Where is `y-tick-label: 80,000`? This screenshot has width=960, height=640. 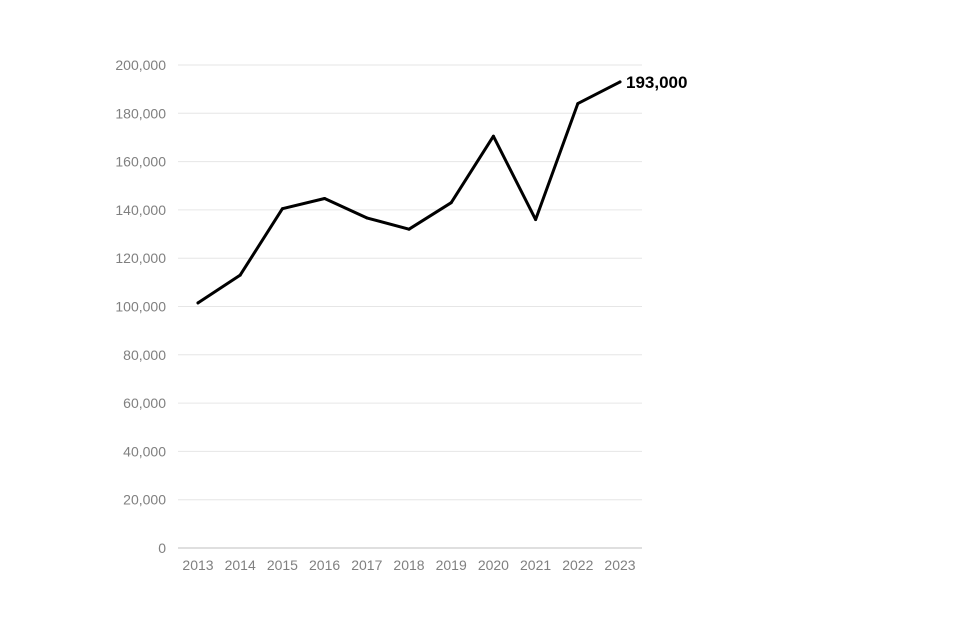
y-tick-label: 80,000 is located at coordinates (144, 355).